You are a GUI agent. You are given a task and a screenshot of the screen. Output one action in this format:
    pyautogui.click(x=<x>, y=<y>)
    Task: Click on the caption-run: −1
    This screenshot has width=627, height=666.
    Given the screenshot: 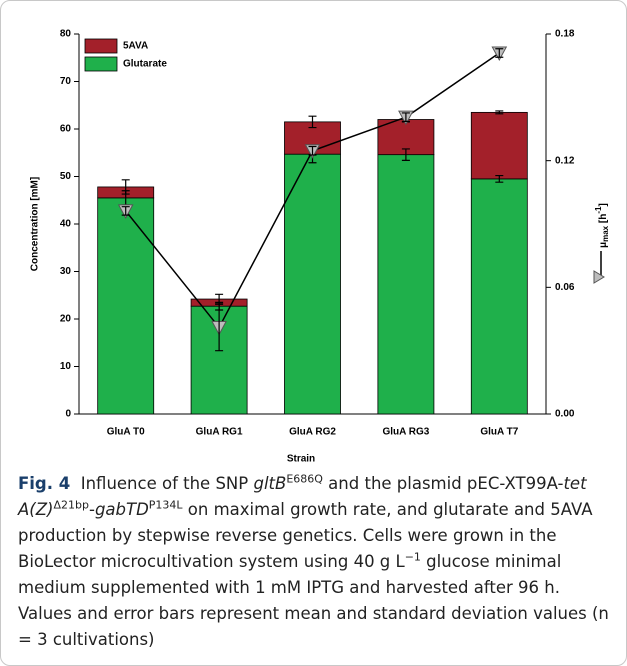 What is the action you would take?
    pyautogui.click(x=412, y=557)
    